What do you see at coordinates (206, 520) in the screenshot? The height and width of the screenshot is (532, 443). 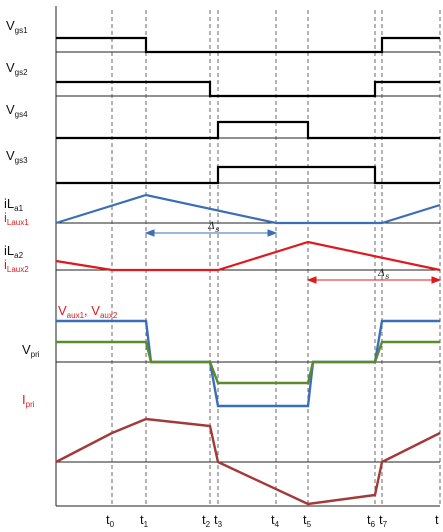 I see `tick-label-t2: t2` at bounding box center [206, 520].